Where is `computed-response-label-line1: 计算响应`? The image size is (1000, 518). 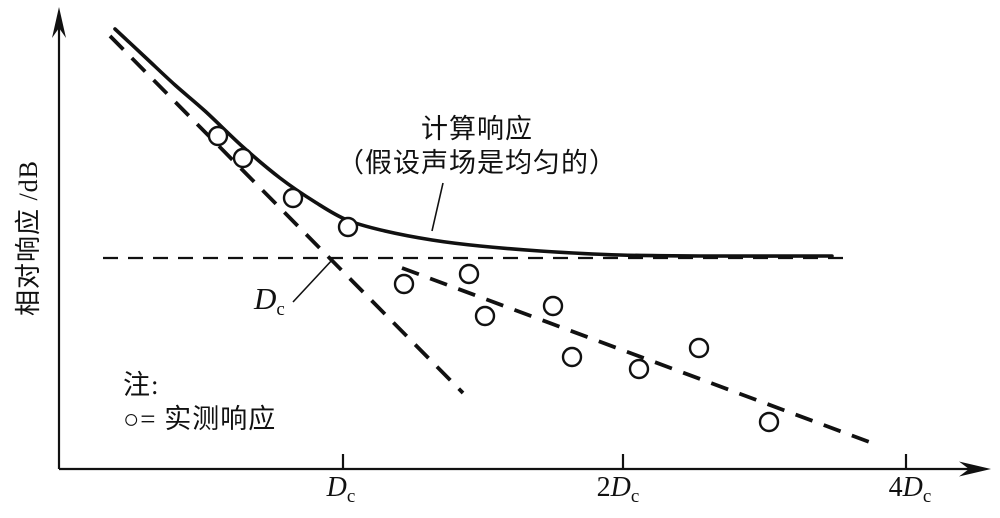 computed-response-label-line1: 计算响应 is located at coordinates (477, 129).